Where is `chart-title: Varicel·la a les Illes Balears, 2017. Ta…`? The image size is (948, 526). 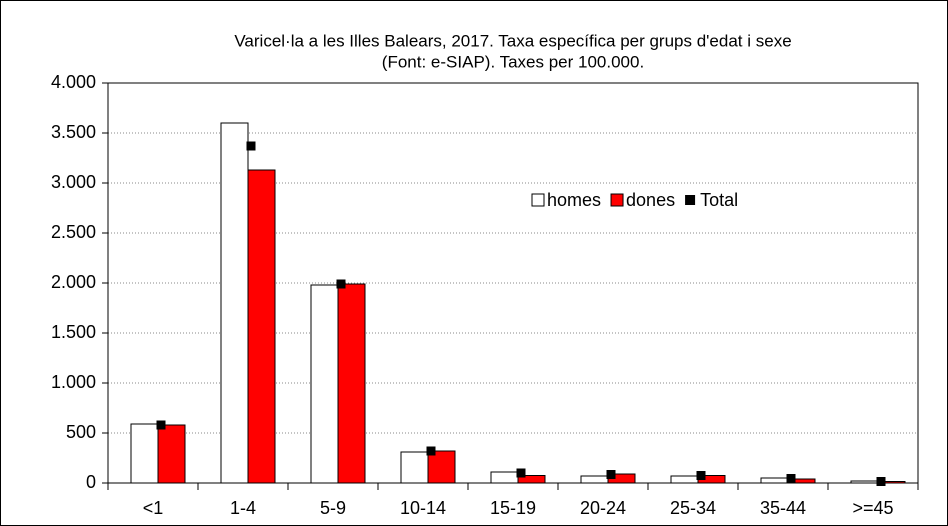 chart-title: Varicel·la a les Illes Balears, 2017. Ta… is located at coordinates (512, 40).